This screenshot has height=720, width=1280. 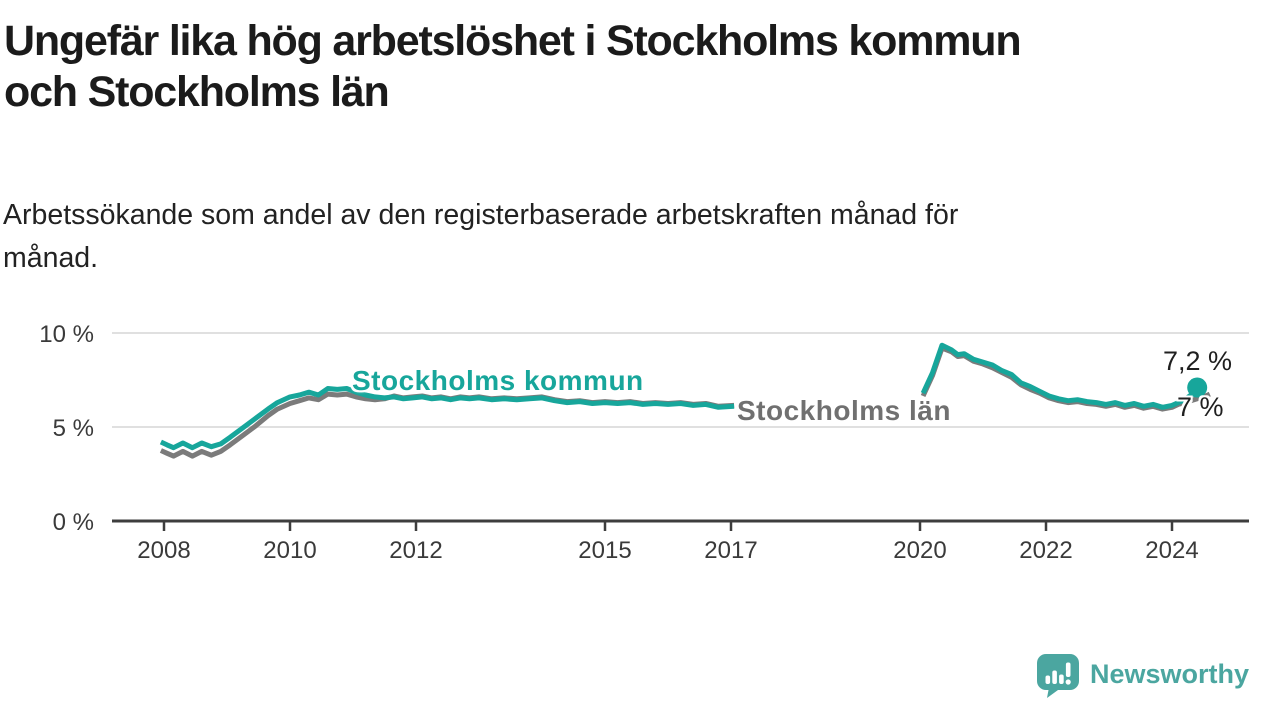 I want to click on end-value-label-lan: 7 %, so click(x=1200, y=407).